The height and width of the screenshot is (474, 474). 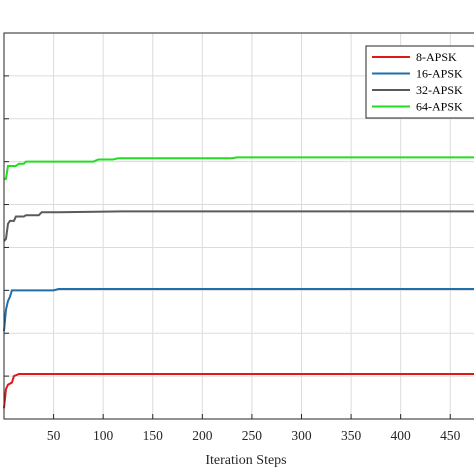 What do you see at coordinates (239, 168) in the screenshot?
I see `series-line-64-apsk` at bounding box center [239, 168].